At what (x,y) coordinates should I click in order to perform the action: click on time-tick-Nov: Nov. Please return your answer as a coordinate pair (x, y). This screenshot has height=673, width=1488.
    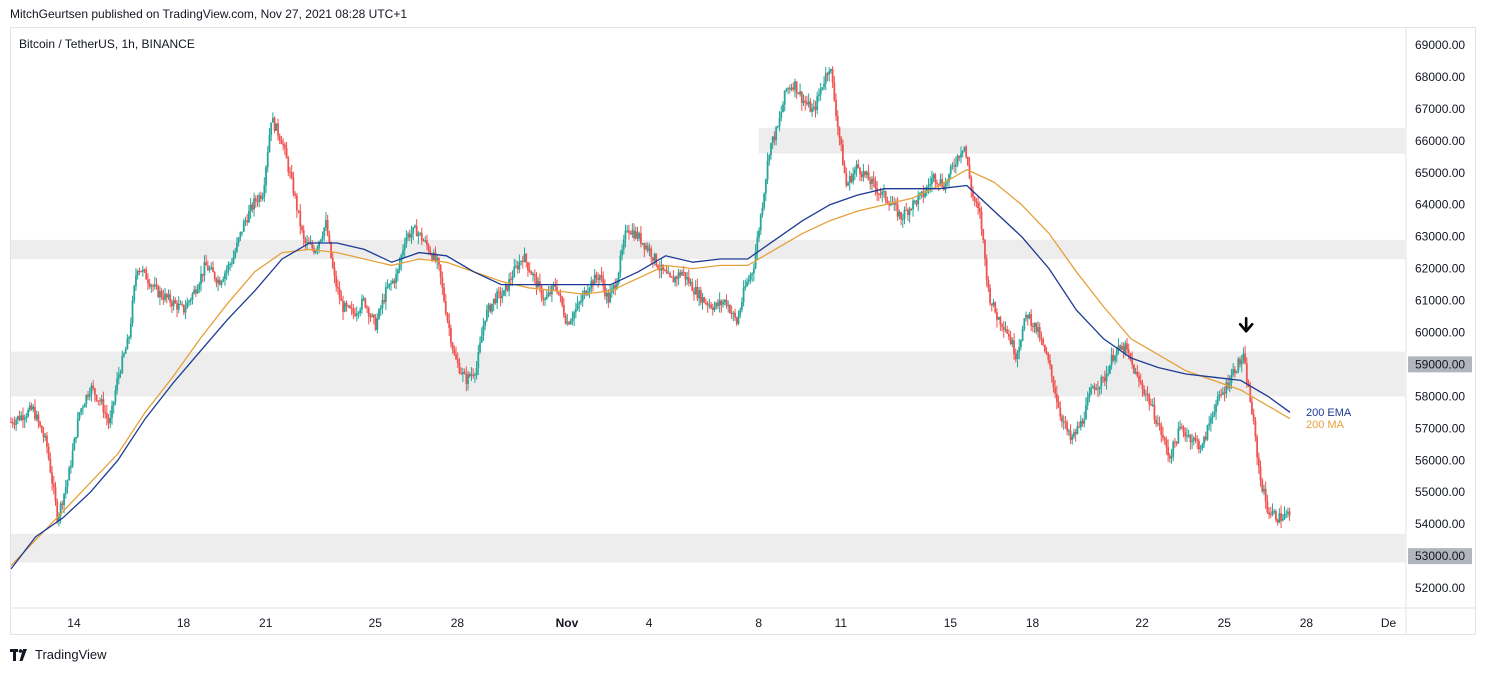
    Looking at the image, I should click on (567, 623).